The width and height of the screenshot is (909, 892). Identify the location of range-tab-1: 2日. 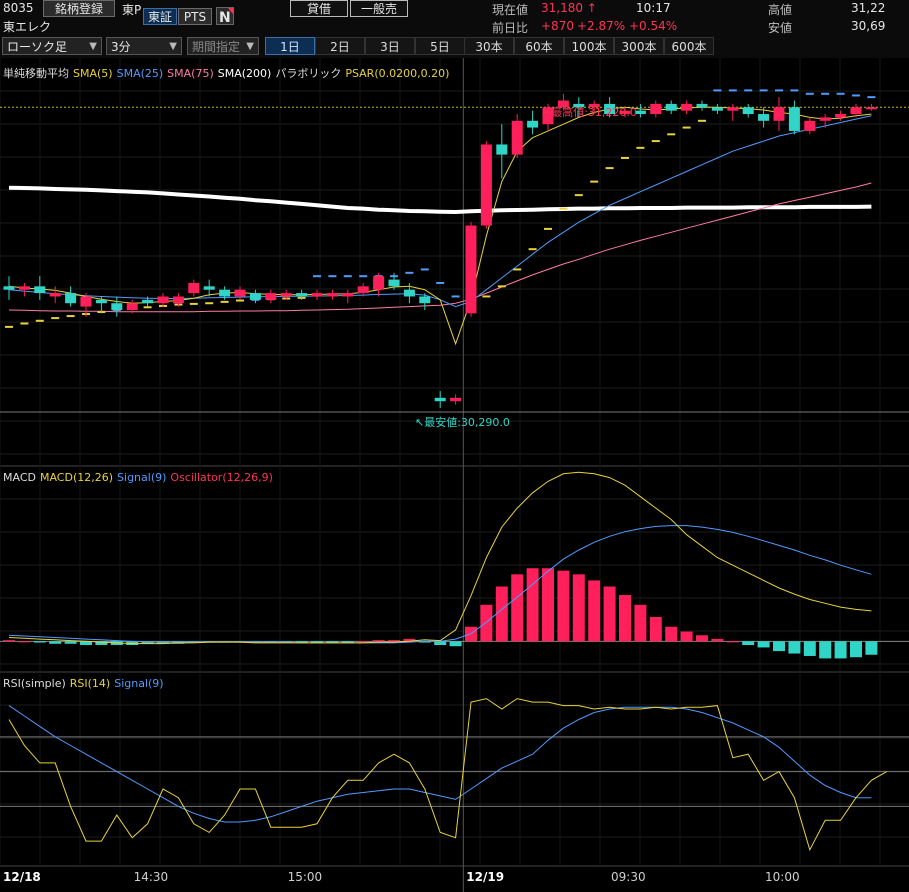
(340, 46).